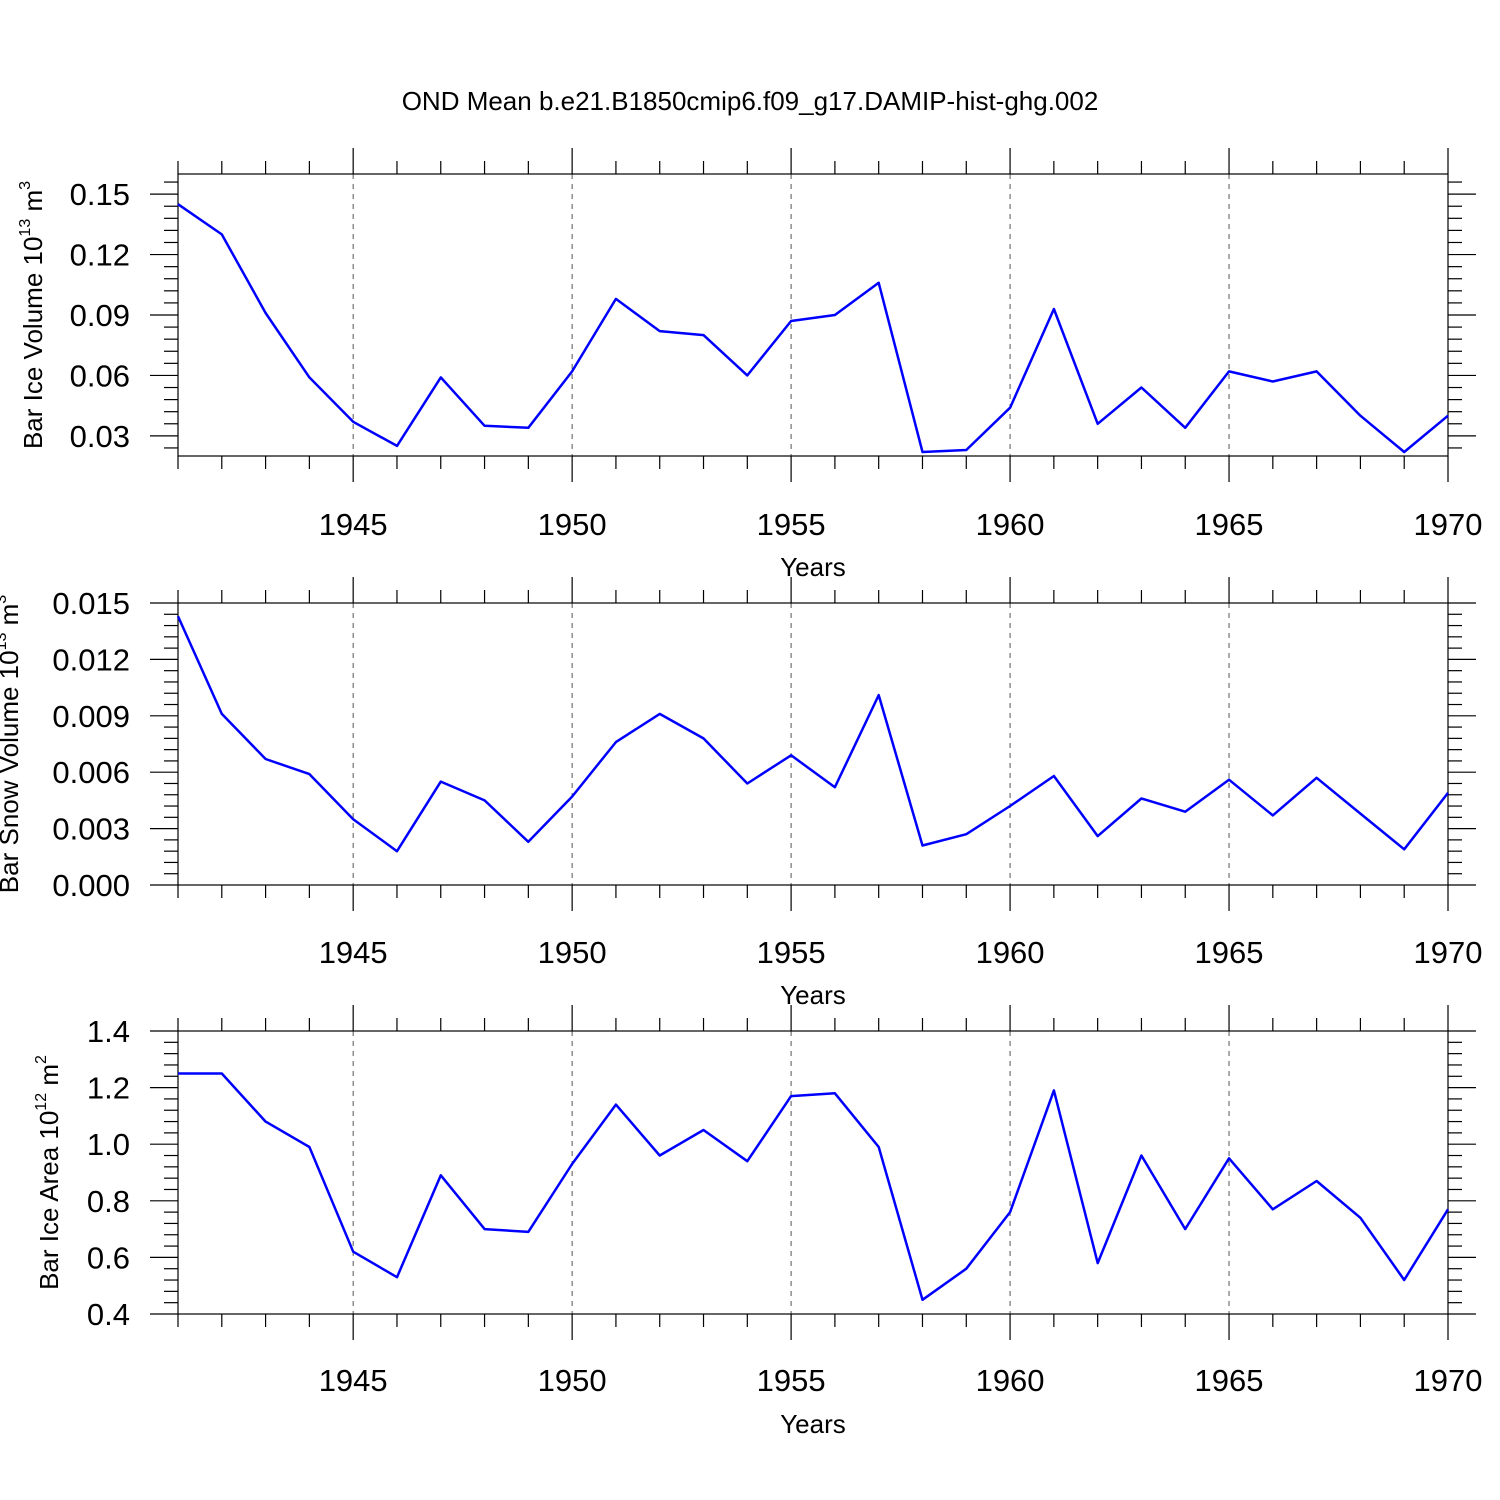 This screenshot has width=1500, height=1500. I want to click on y-axis-title: Bar Snow Volume 1013 m3, so click(12, 744).